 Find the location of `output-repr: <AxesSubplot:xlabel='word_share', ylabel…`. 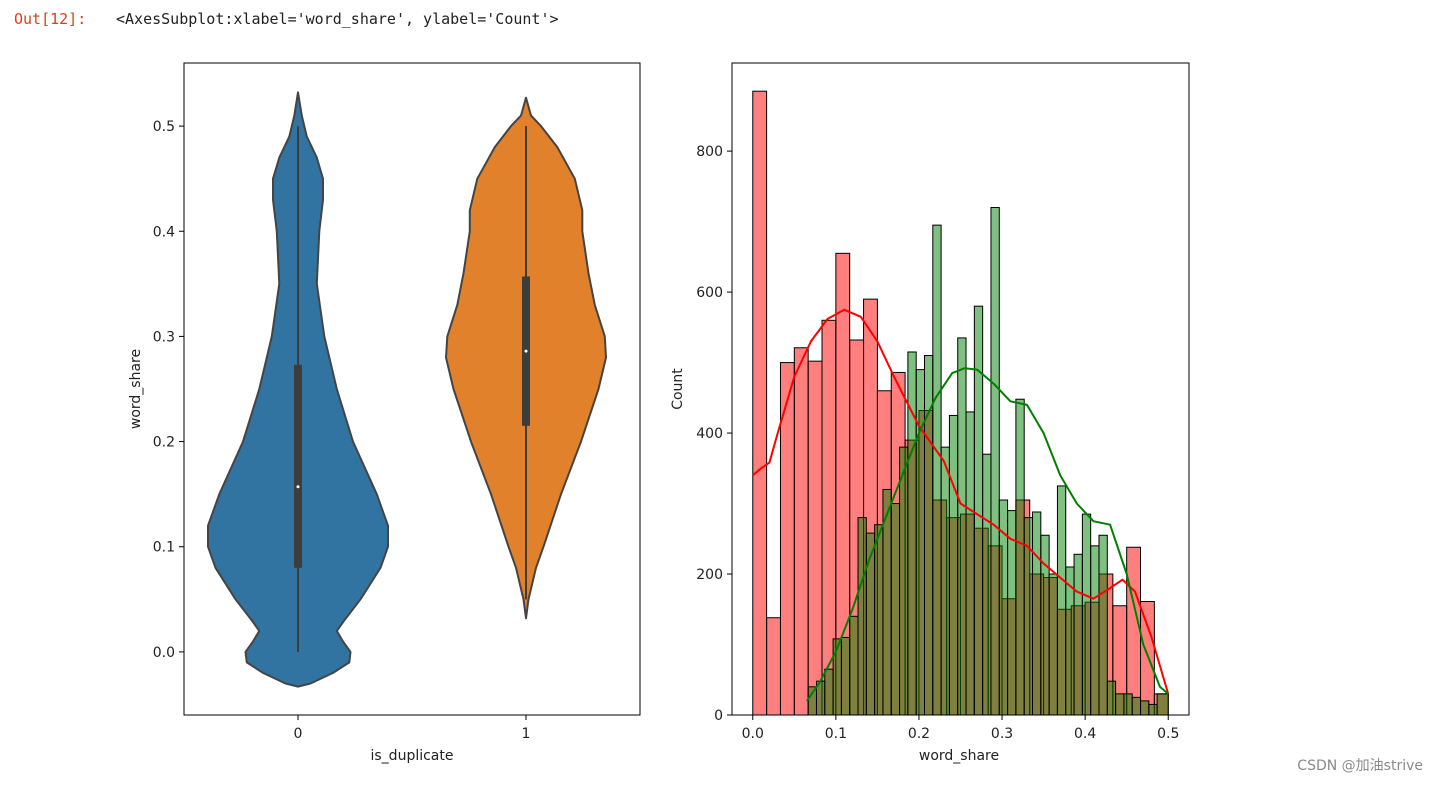

output-repr: <AxesSubplot:xlabel='word_share', ylabel… is located at coordinates (337, 19).